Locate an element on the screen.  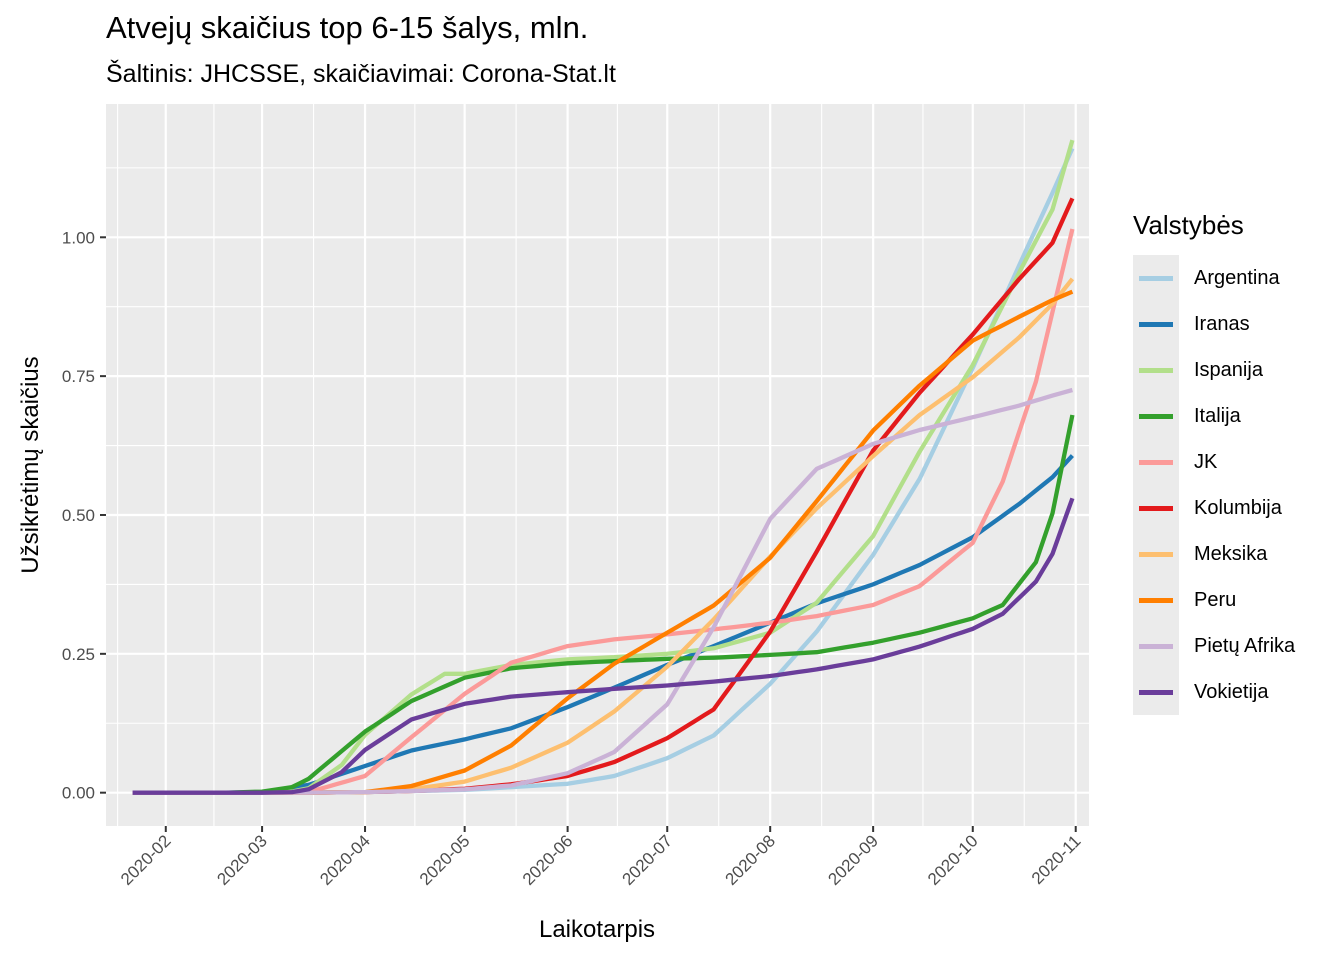
x-axis-title: Laikotarpis is located at coordinates (597, 929).